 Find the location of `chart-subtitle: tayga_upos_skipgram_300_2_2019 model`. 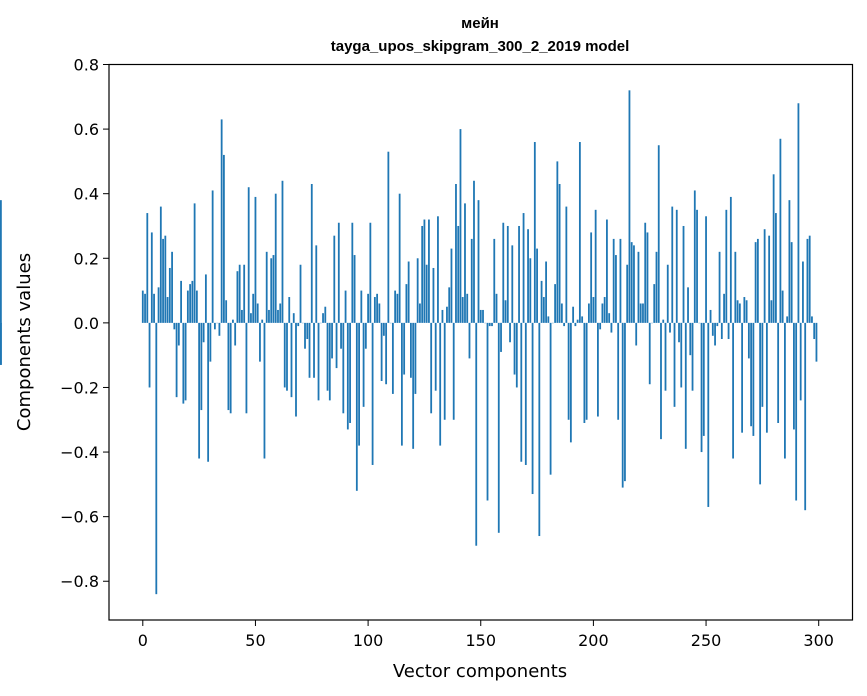

chart-subtitle: tayga_upos_skipgram_300_2_2019 model is located at coordinates (480, 46).